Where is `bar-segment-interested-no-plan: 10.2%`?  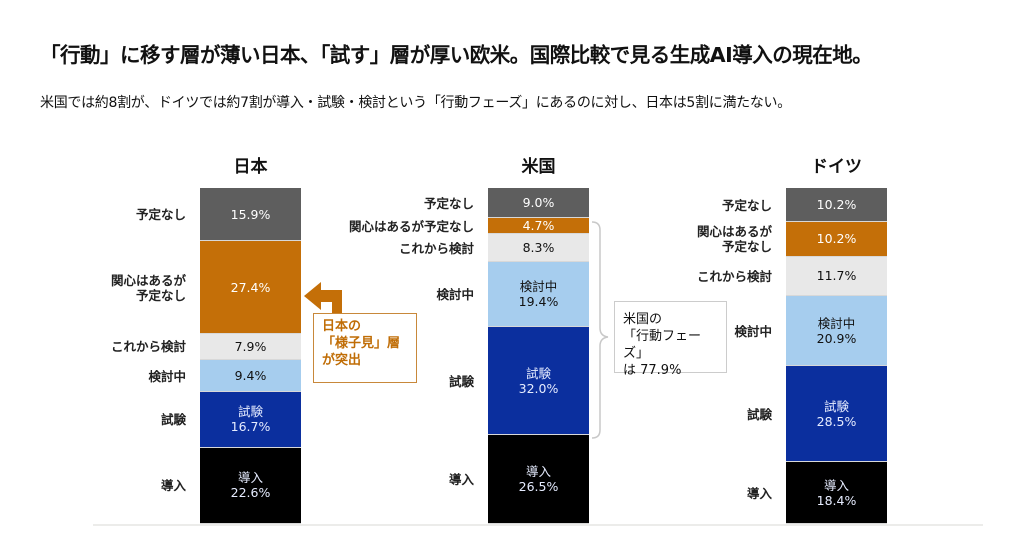 bar-segment-interested-no-plan: 10.2% is located at coordinates (836, 239).